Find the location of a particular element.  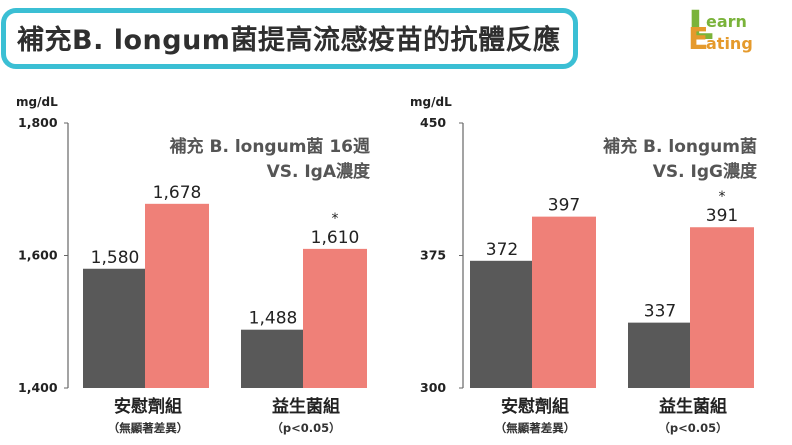

chart-caption-line2: VS. IgG濃度 is located at coordinates (705, 171).